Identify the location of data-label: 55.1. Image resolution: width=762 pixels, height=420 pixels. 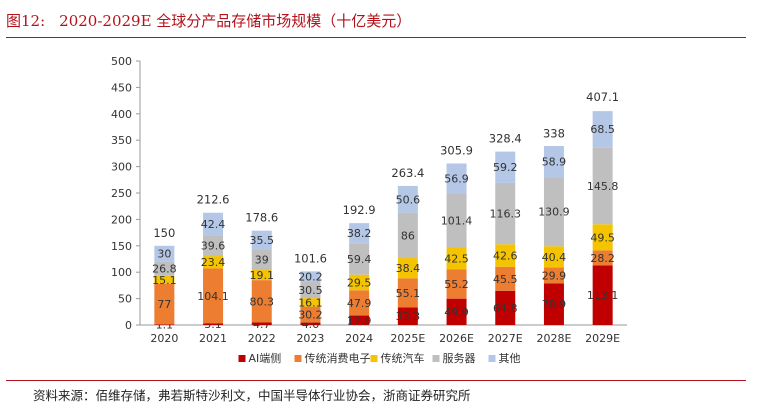
(408, 293).